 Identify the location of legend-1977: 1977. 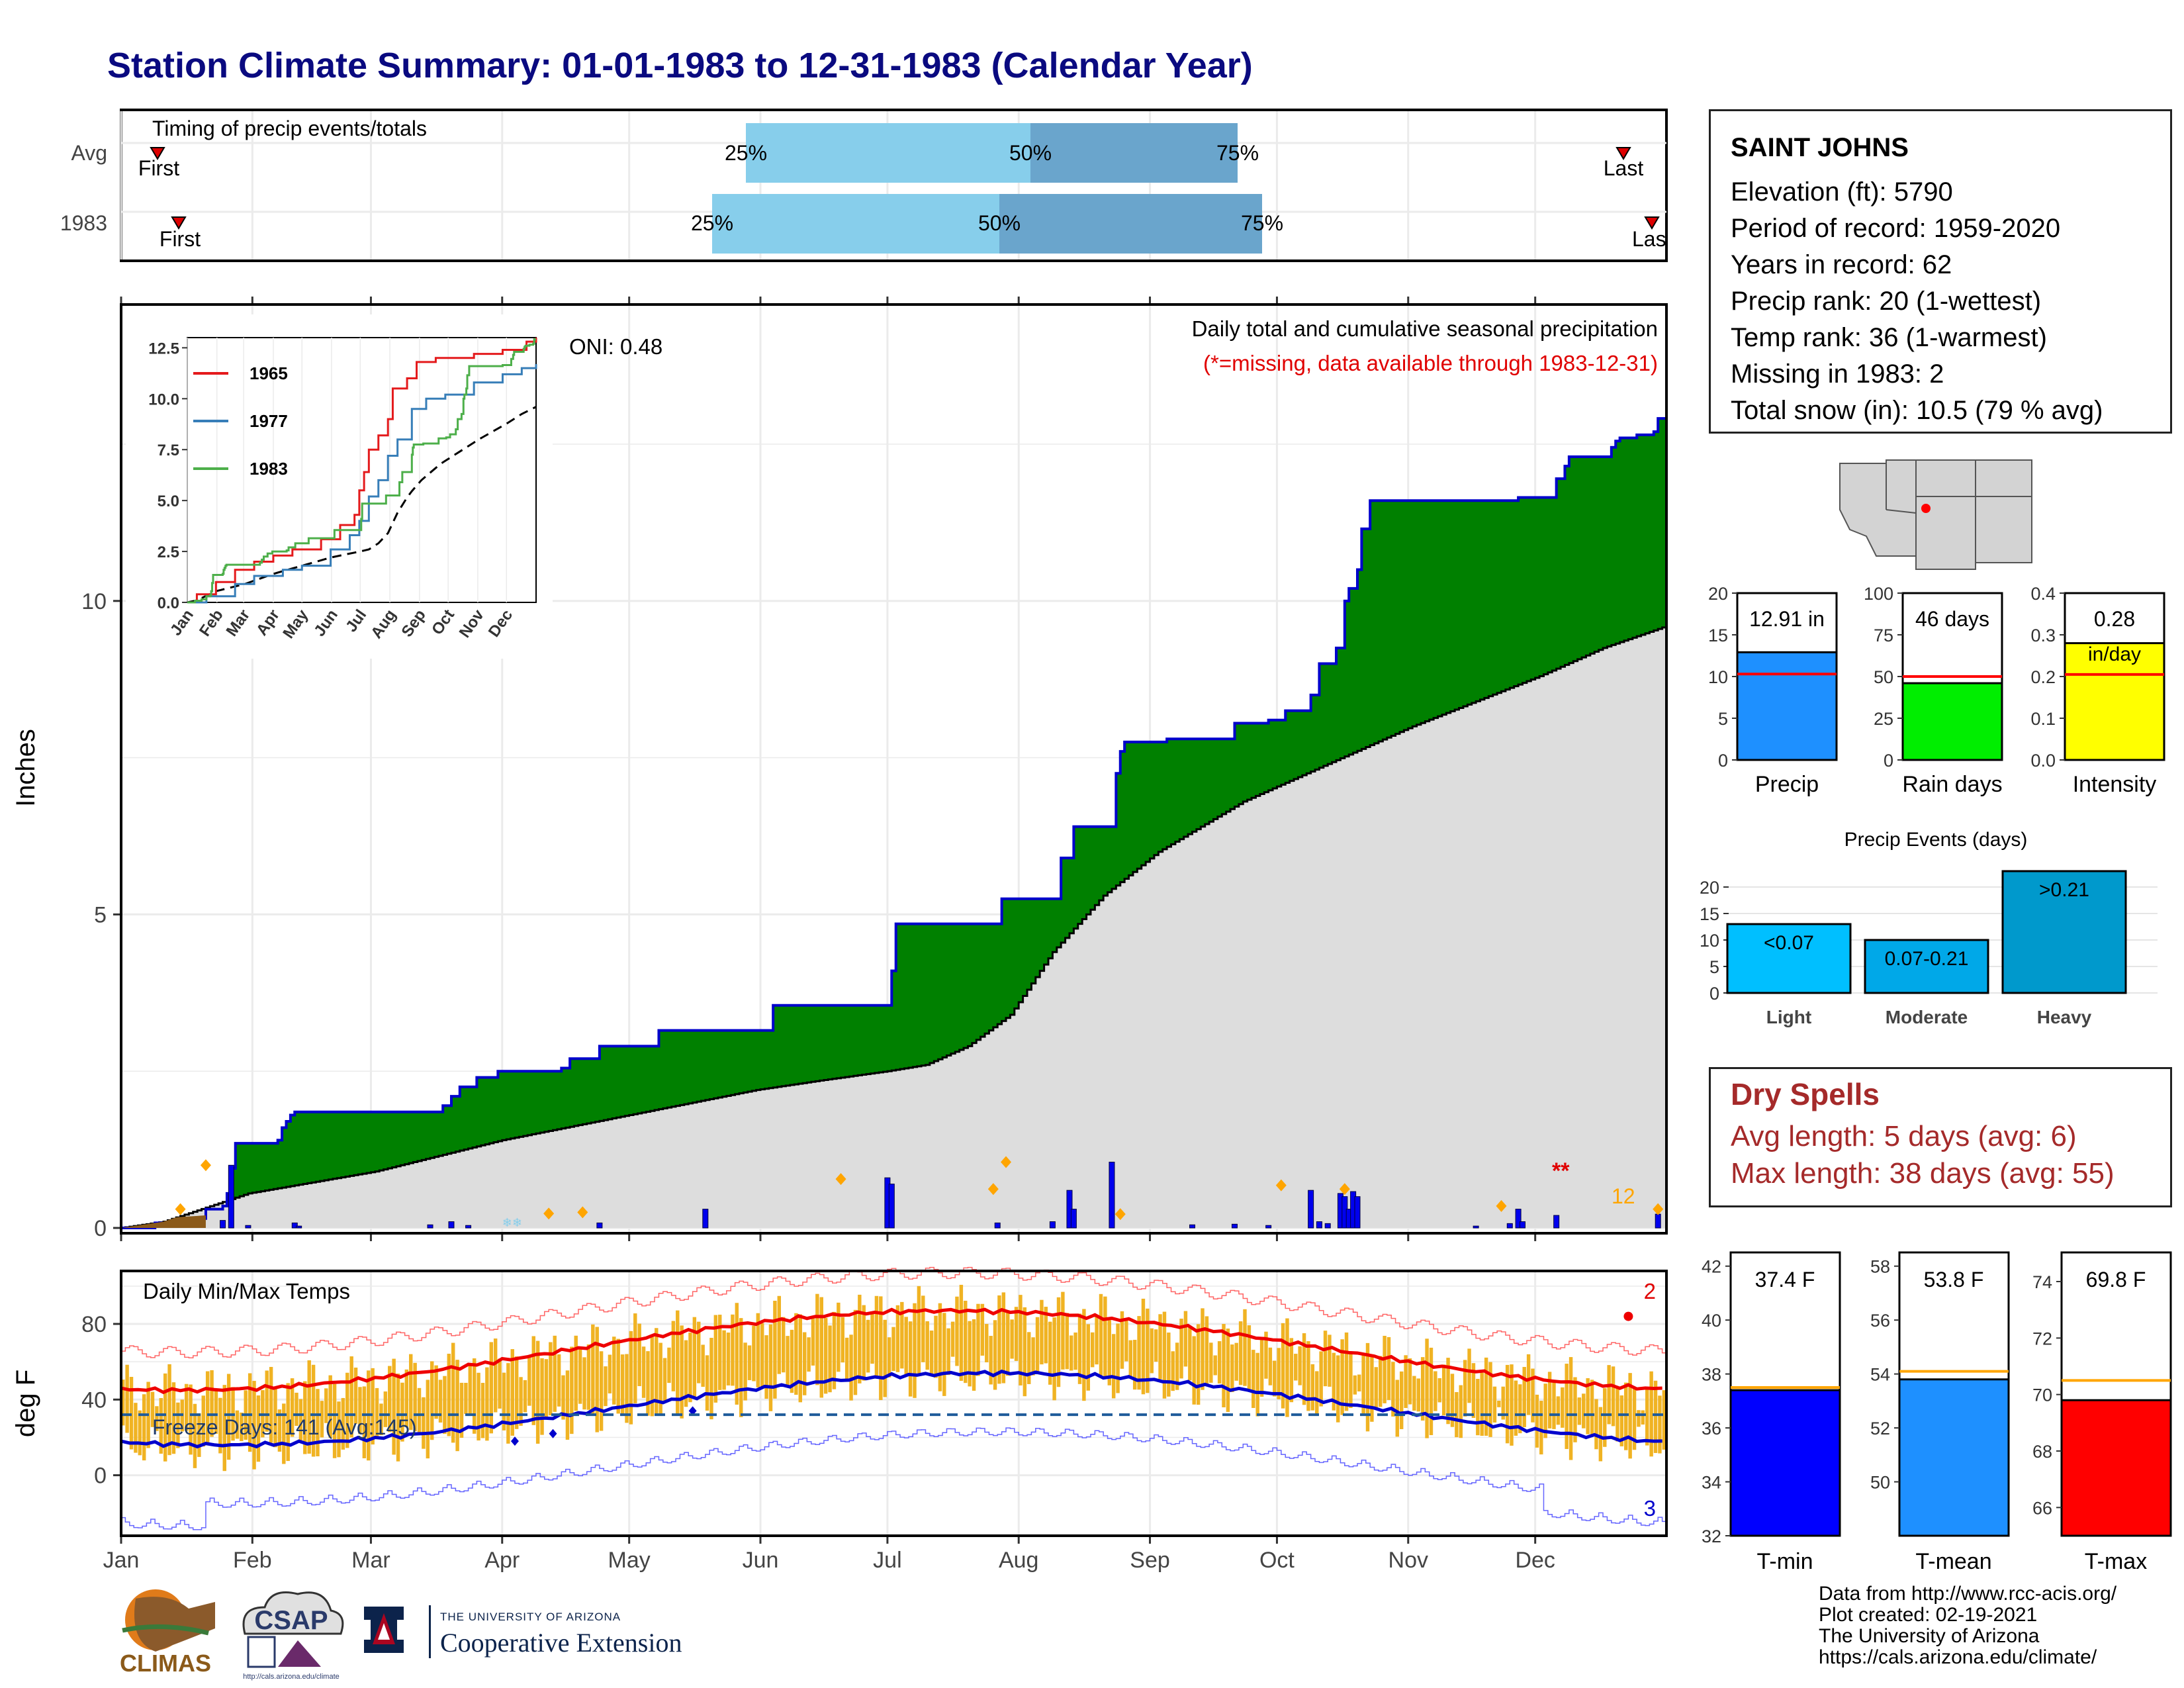
(269, 421).